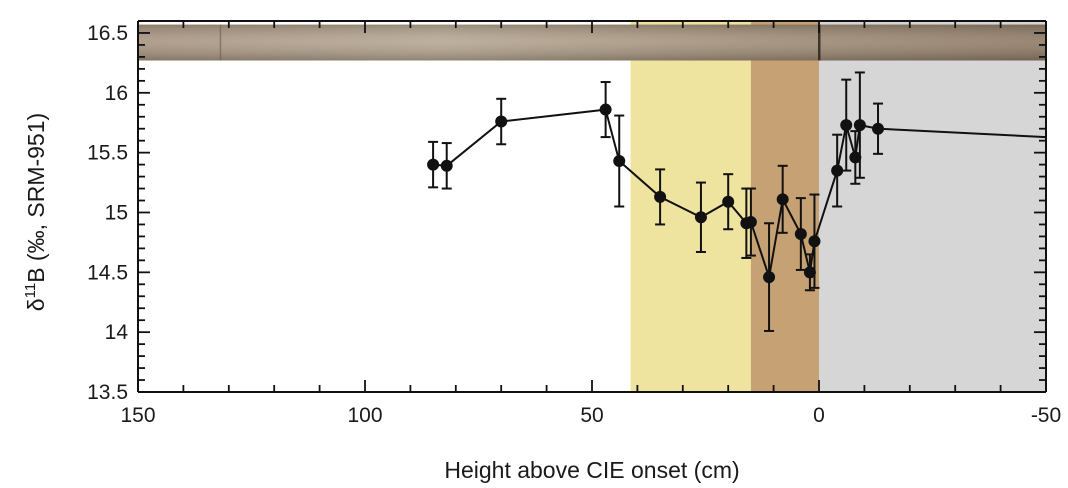 This screenshot has height=488, width=1068. I want to click on y-tick-label: 14, so click(117, 332).